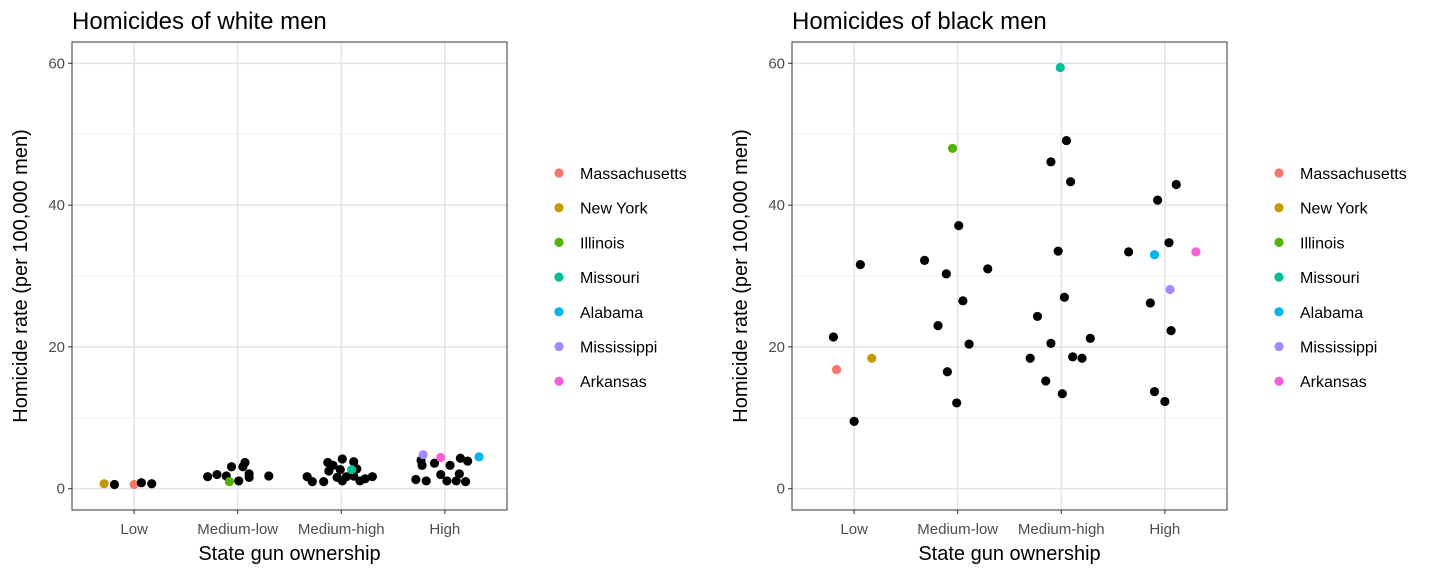 This screenshot has height=576, width=1440. What do you see at coordinates (919, 21) in the screenshot?
I see `chart-title: Homicides of black men` at bounding box center [919, 21].